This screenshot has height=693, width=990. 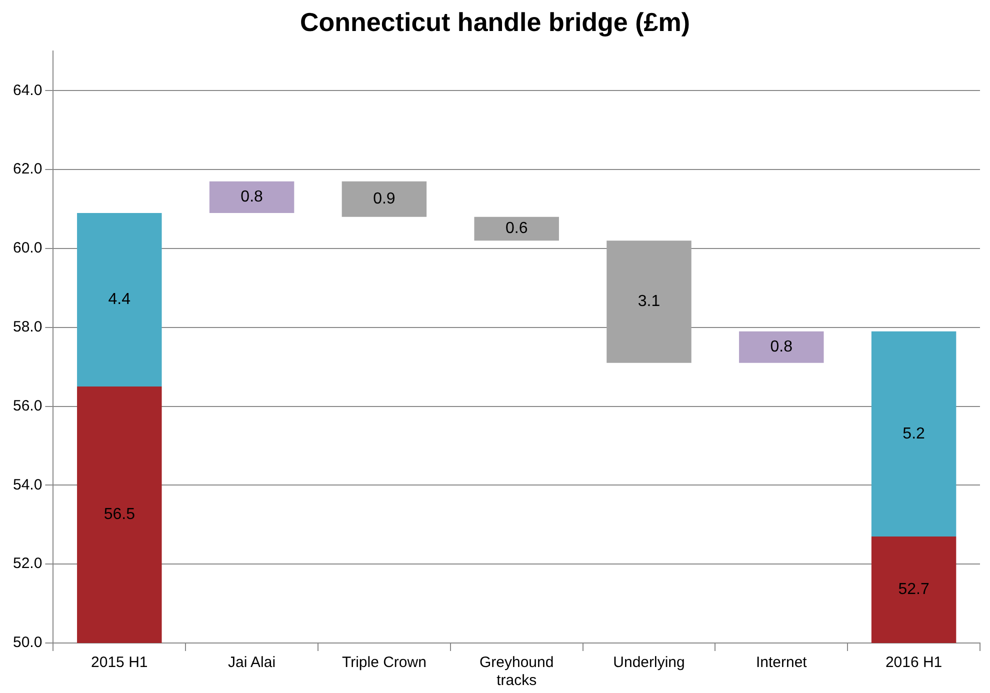 I want to click on y-tick-label: 54.0, so click(x=27, y=485).